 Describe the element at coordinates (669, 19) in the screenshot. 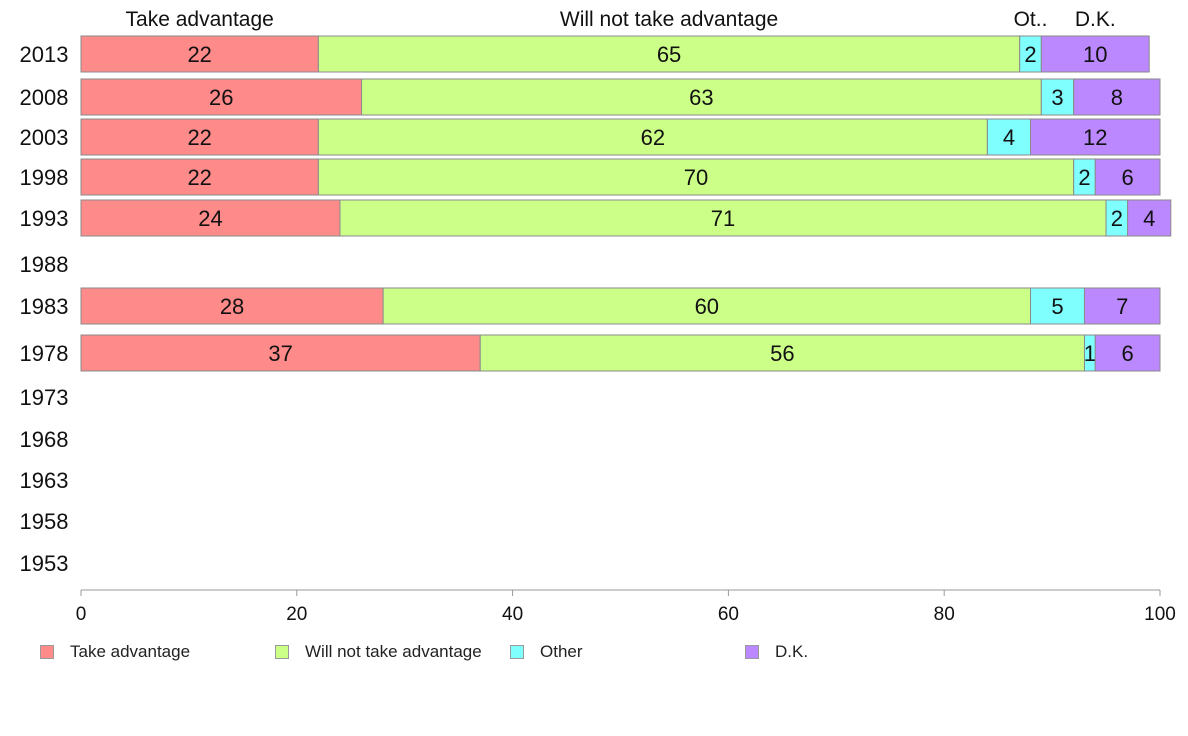

I see `column-header-label: Will not take advantage` at that location.